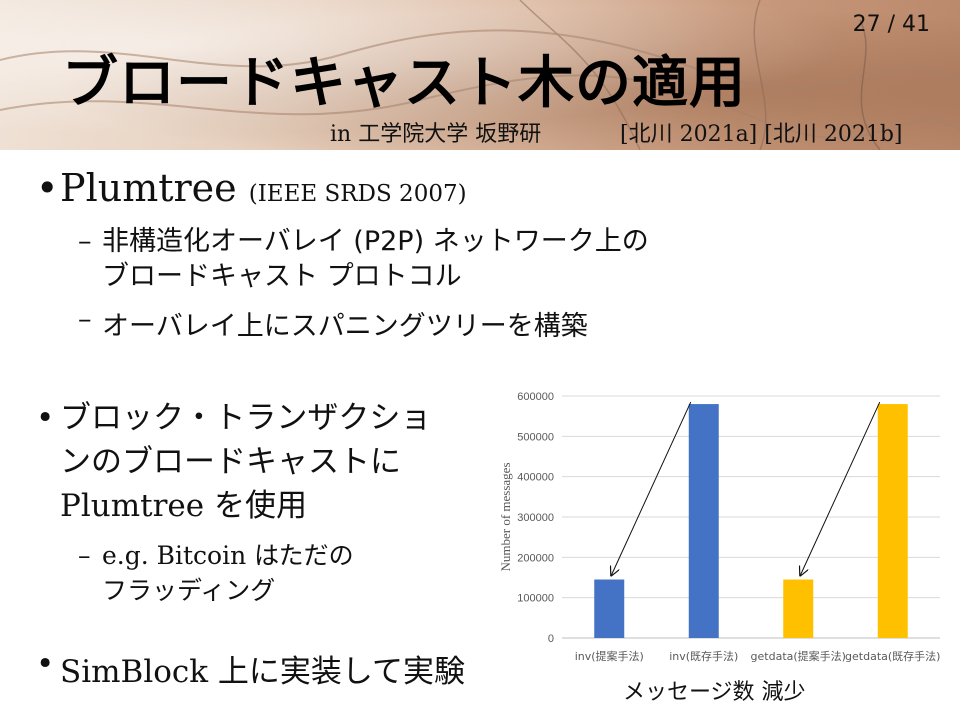 The width and height of the screenshot is (960, 720). Describe the element at coordinates (345, 326) in the screenshot. I see `subbullet-spanning-tree-text: オーバレイ上にスパニングツリーを構築` at that location.